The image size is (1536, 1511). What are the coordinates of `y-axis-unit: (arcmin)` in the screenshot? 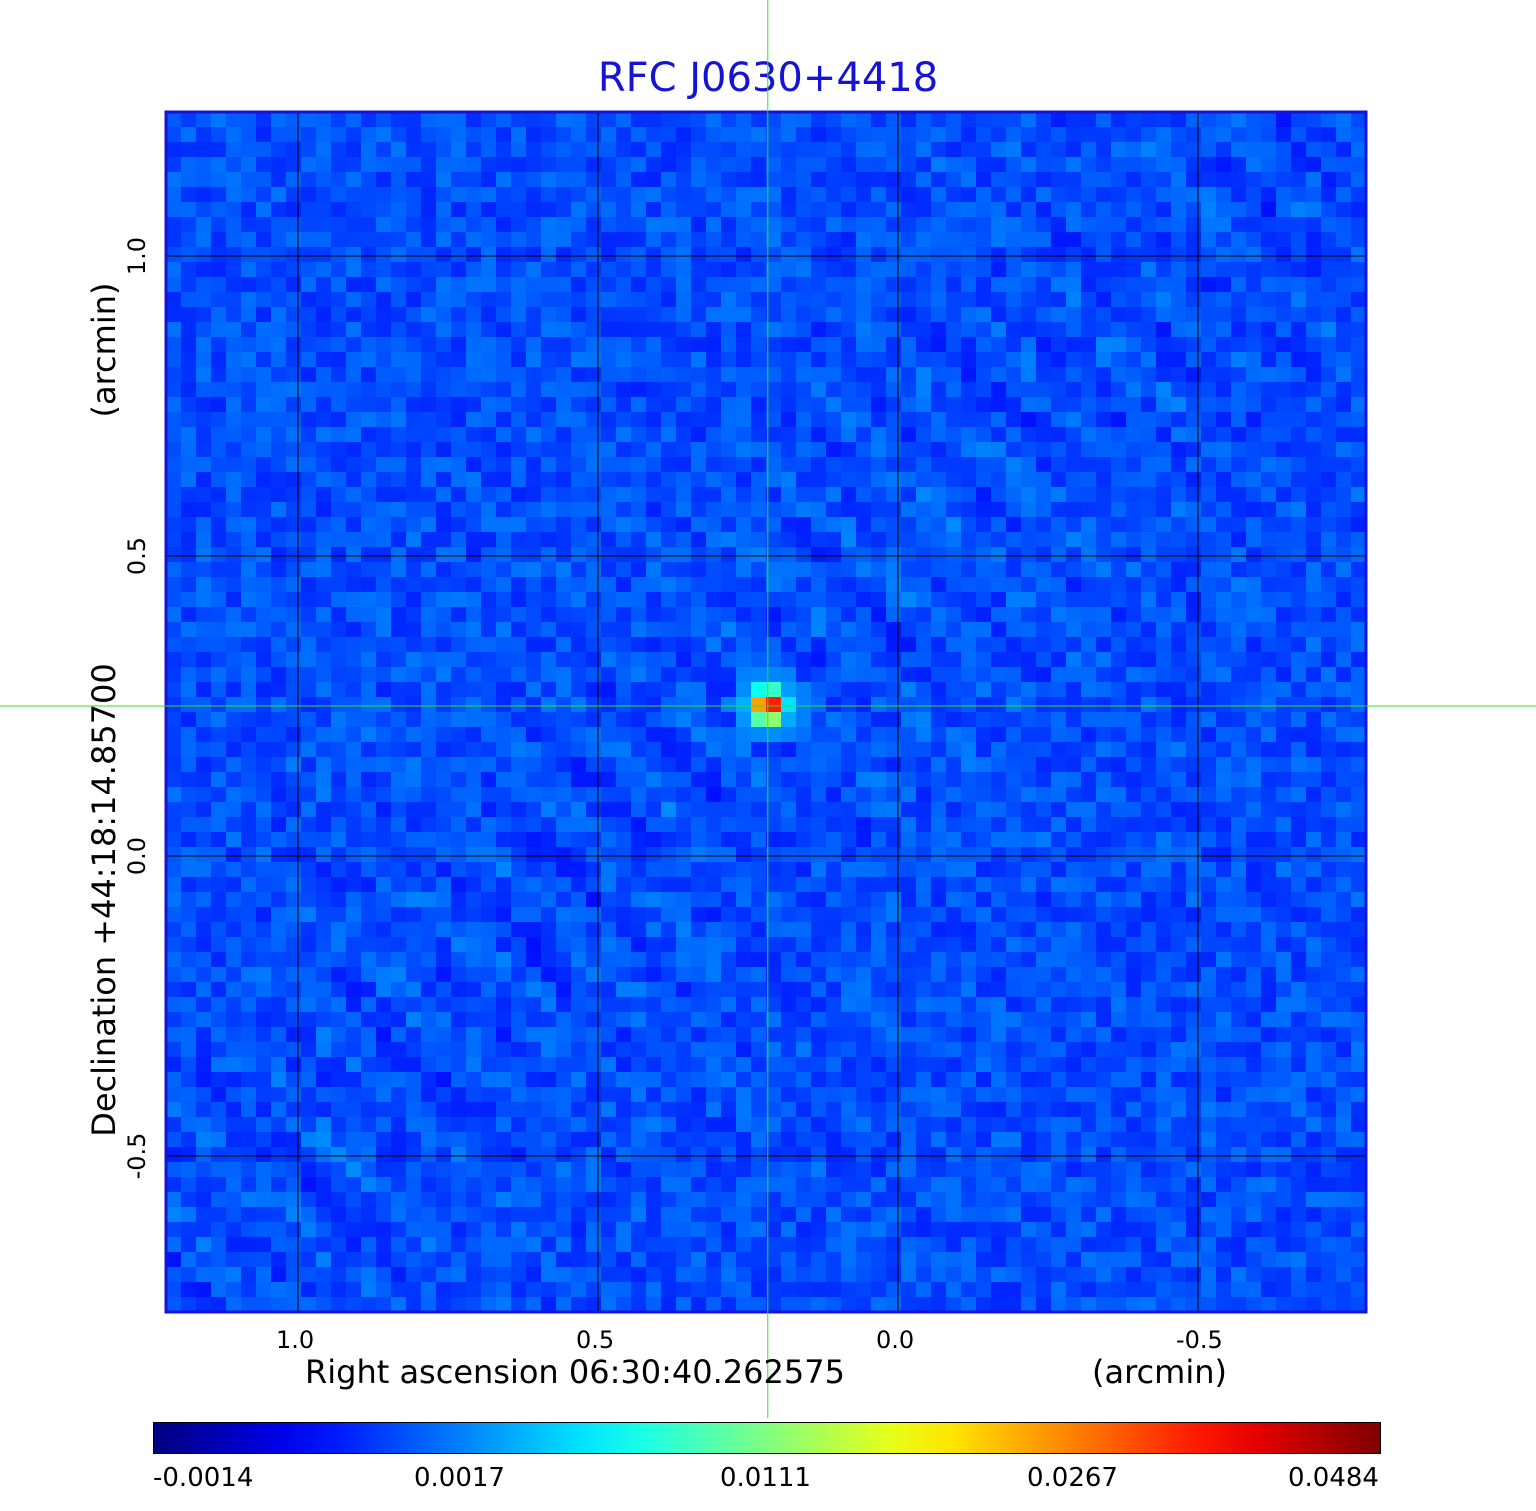 It's located at (104, 350).